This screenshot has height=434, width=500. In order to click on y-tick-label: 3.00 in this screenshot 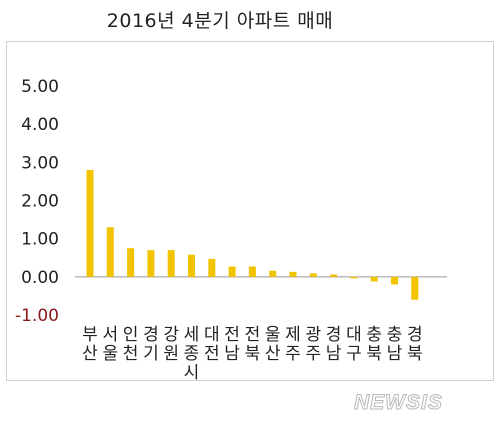, I will do `click(40, 163)`.